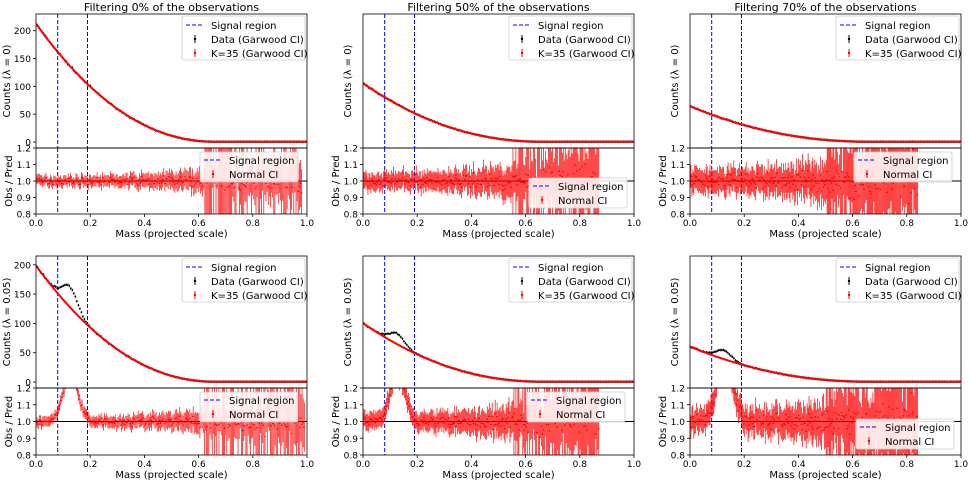 Image resolution: width=969 pixels, height=482 pixels. Describe the element at coordinates (249, 167) in the screenshot. I see `ratio-legend: Signal region Normal CI` at that location.